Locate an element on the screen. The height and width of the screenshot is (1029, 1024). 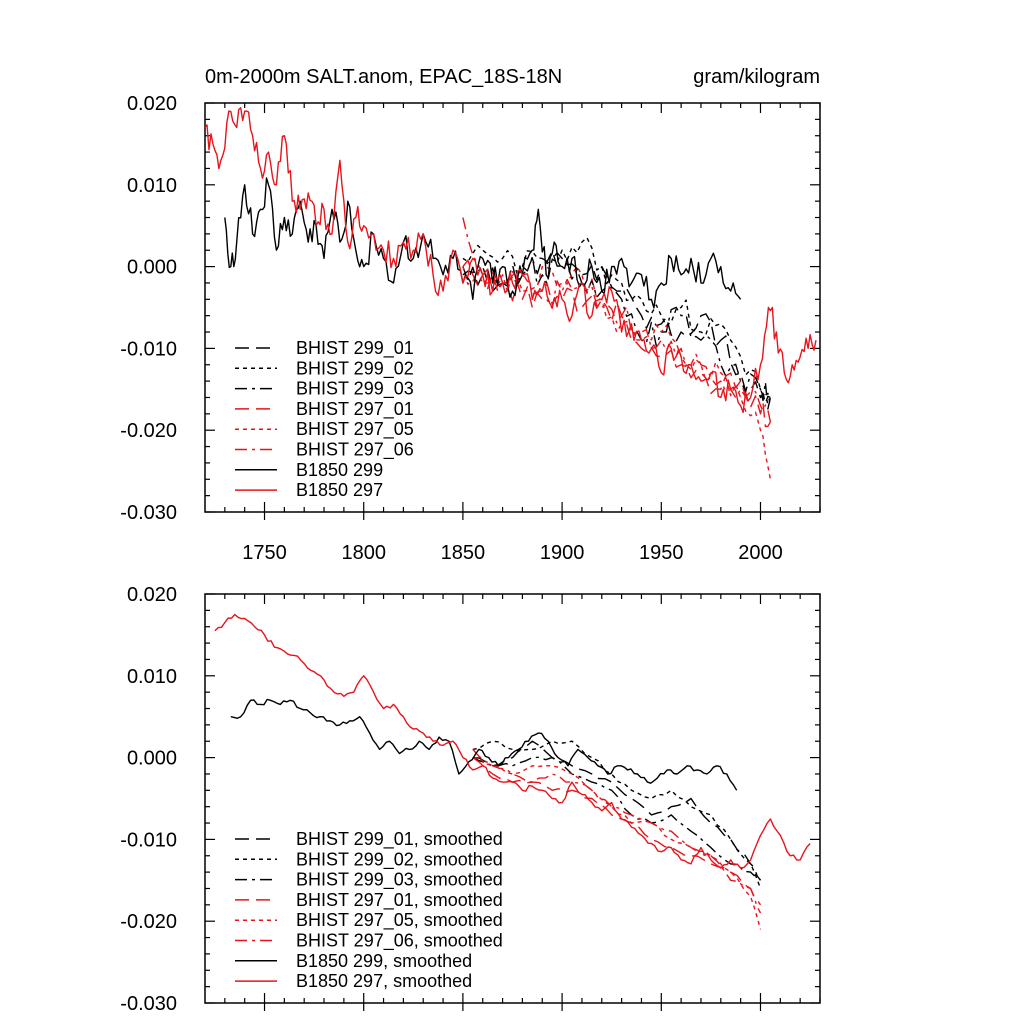
units-label: gram/kilogram is located at coordinates (756, 77).